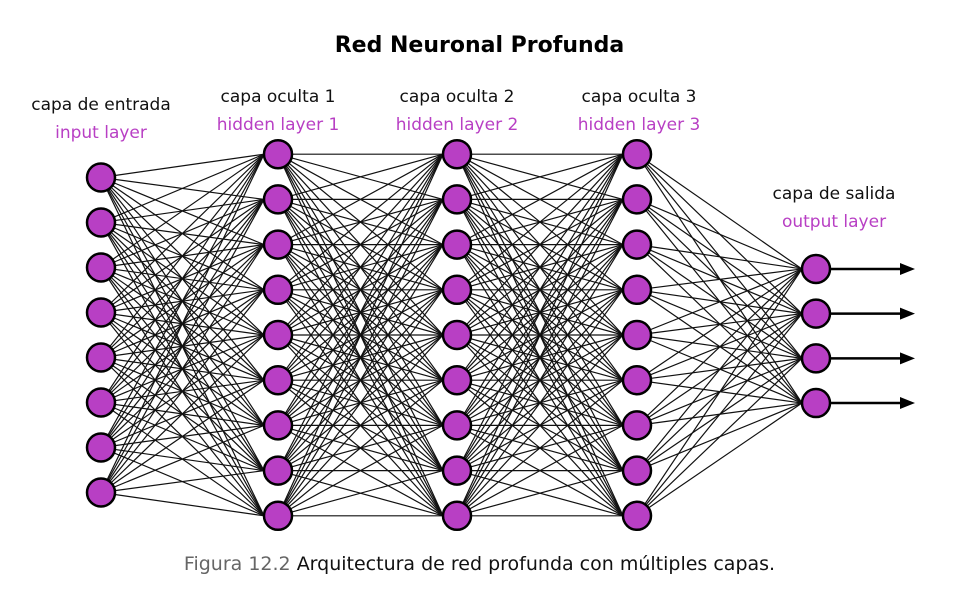 The width and height of the screenshot is (959, 603). Describe the element at coordinates (101, 133) in the screenshot. I see `label-en: input layer` at that location.